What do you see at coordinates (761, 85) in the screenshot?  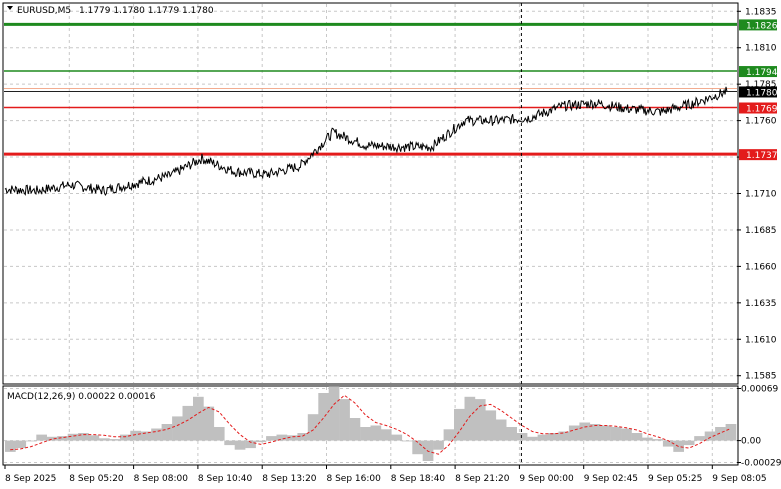 I see `y-tick-label: 1.1785` at bounding box center [761, 85].